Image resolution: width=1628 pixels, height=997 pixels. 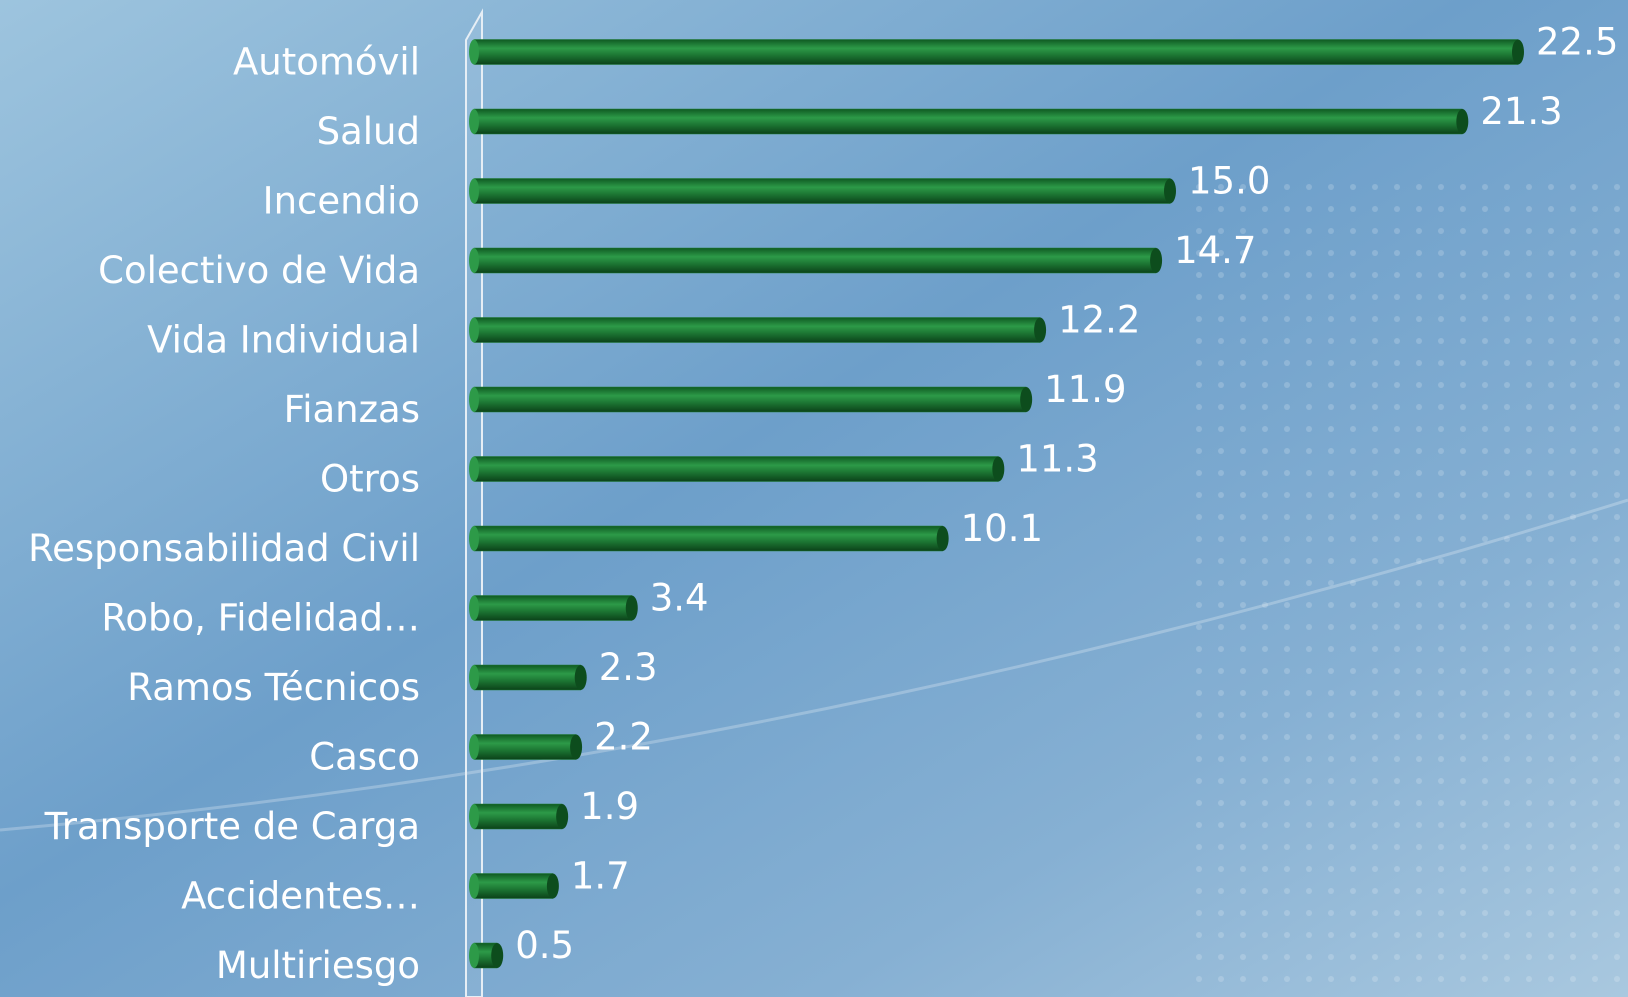 I want to click on category-label: Ramos Técnicos, so click(x=273, y=687).